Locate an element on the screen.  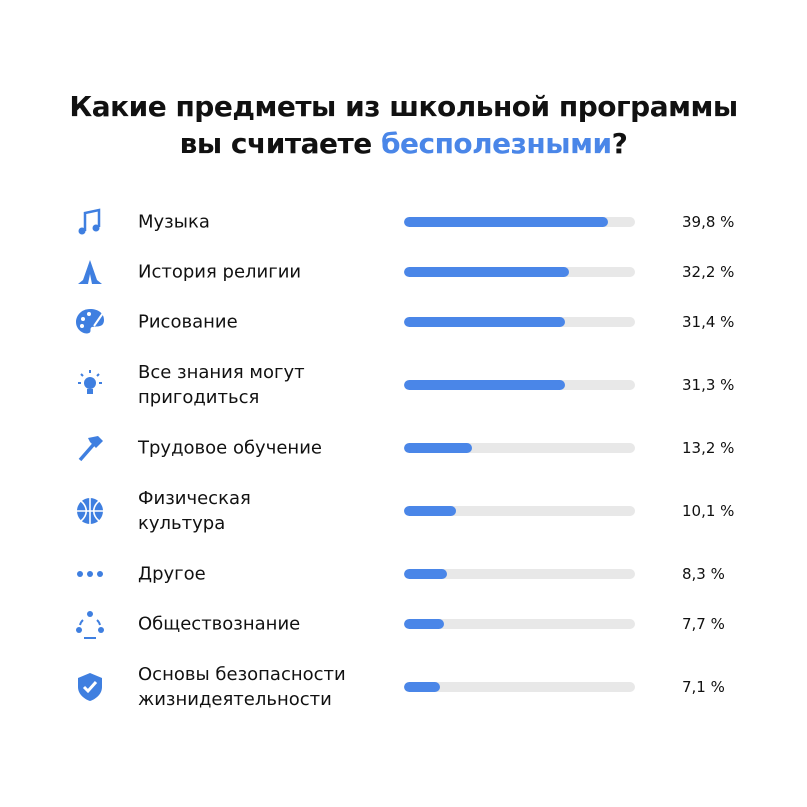
value-label: 7,7 % is located at coordinates (703, 624).